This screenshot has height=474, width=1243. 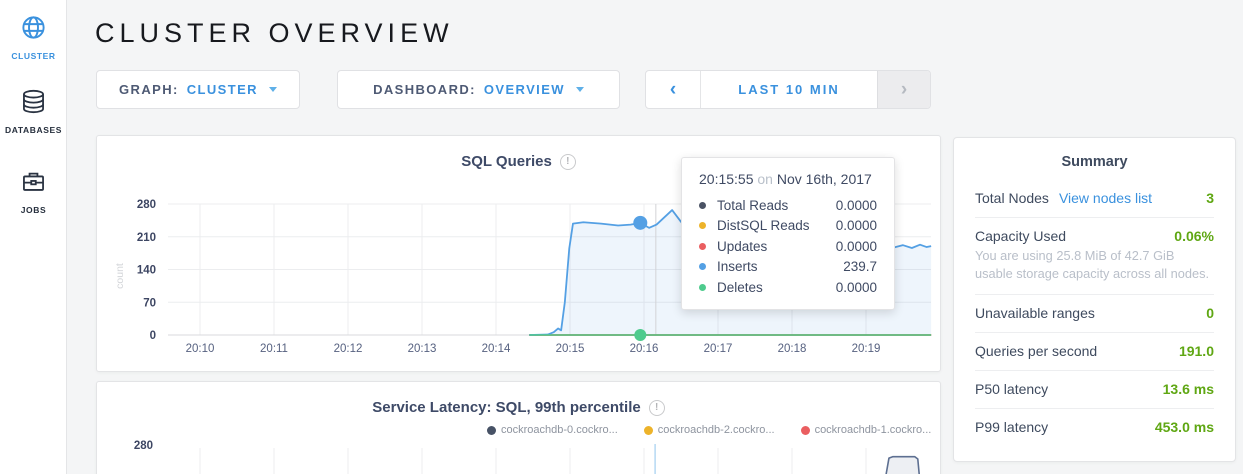 I want to click on sidebar: CLUSTER DATABASES JOBS, so click(x=33, y=237).